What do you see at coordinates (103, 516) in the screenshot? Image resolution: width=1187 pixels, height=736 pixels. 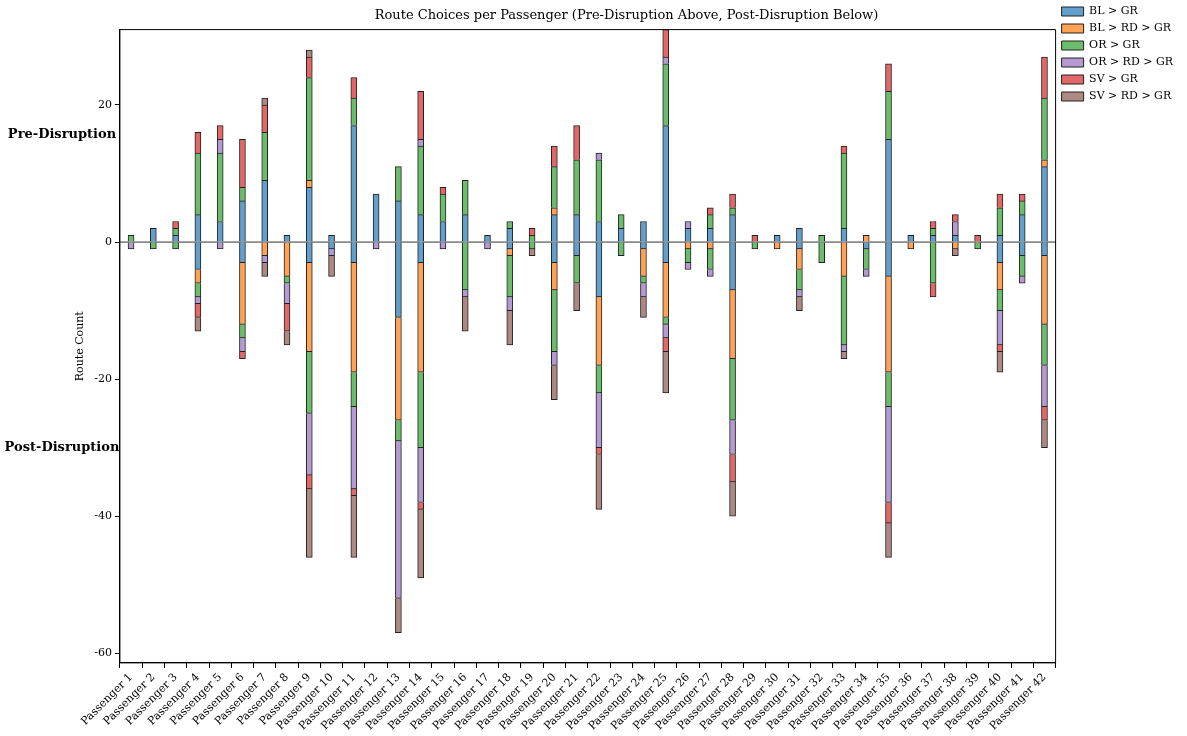 I see `y-tick-label: -40` at bounding box center [103, 516].